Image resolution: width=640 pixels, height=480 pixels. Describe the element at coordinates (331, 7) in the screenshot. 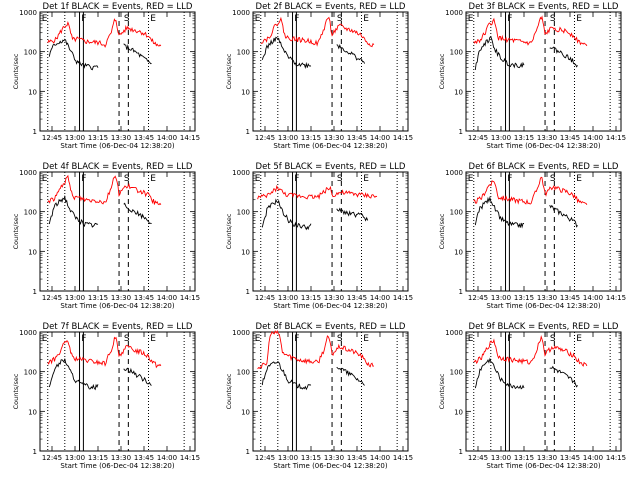

I see `panel-title: Det 2f BLACK = Events, RED = LLD` at that location.